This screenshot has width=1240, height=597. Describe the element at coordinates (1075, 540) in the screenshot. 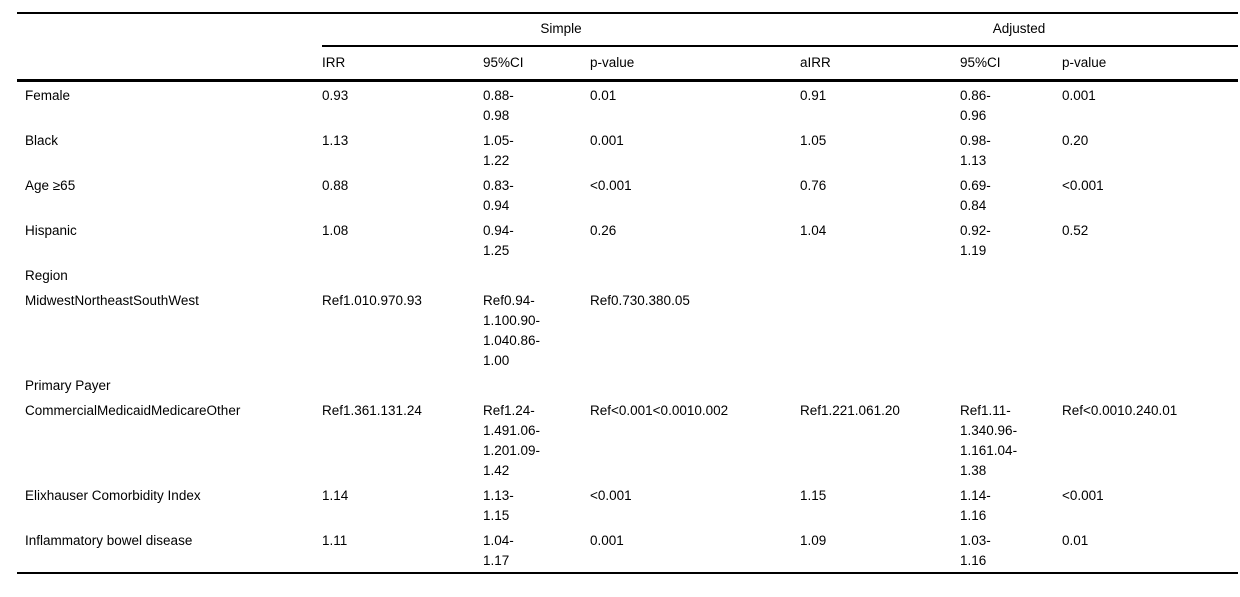

I see `cell-adjusted-pvalue: 0.01` at that location.